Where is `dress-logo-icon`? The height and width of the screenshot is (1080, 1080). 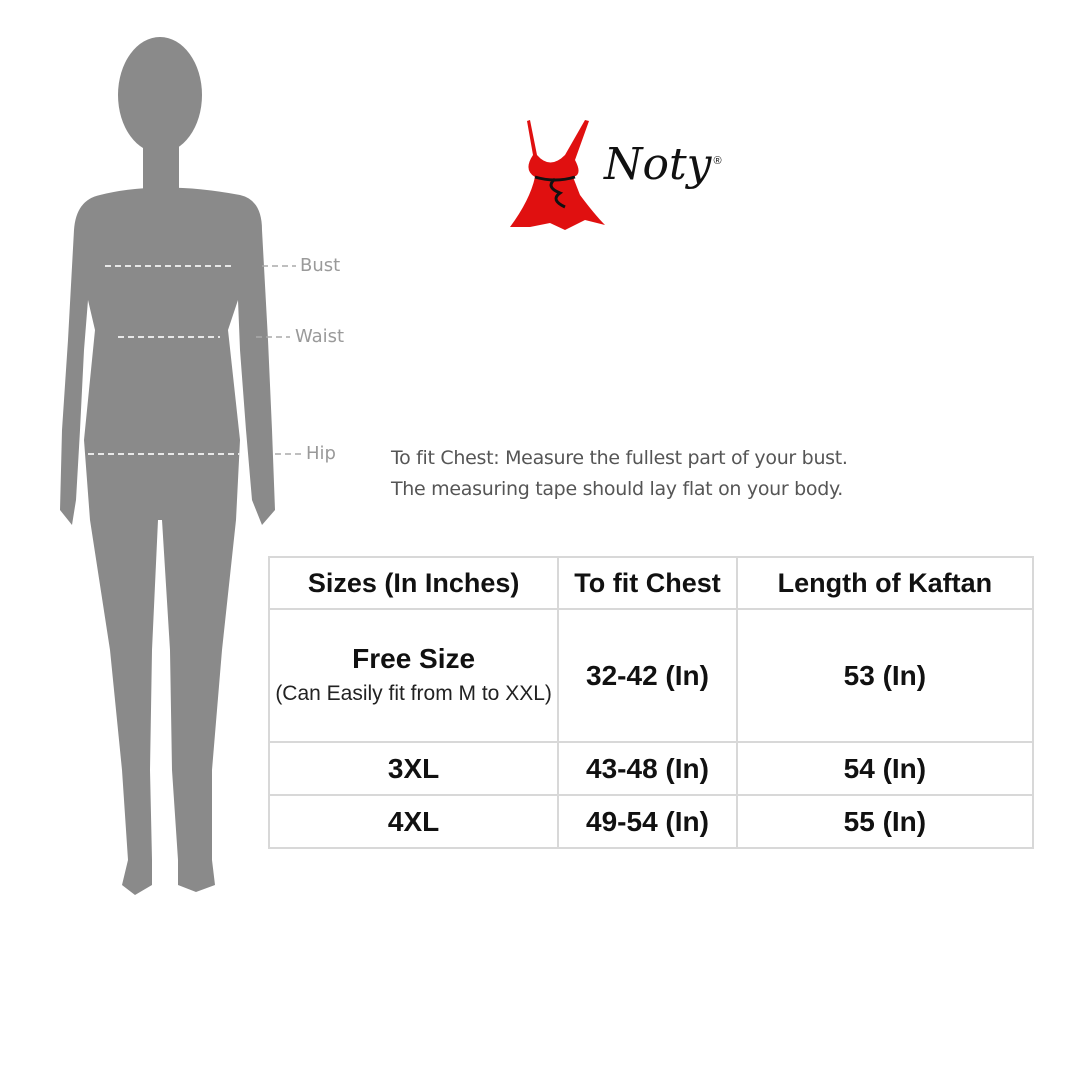 dress-logo-icon is located at coordinates (557, 175).